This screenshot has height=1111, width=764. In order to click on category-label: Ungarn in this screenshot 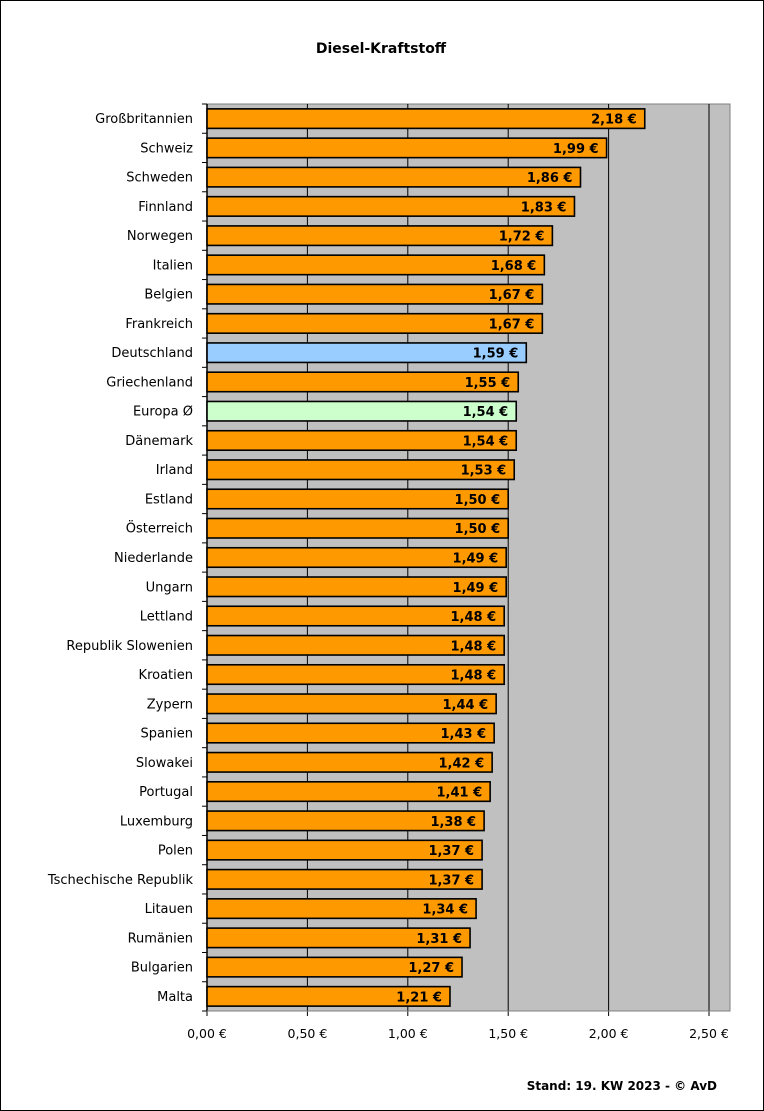, I will do `click(169, 587)`.